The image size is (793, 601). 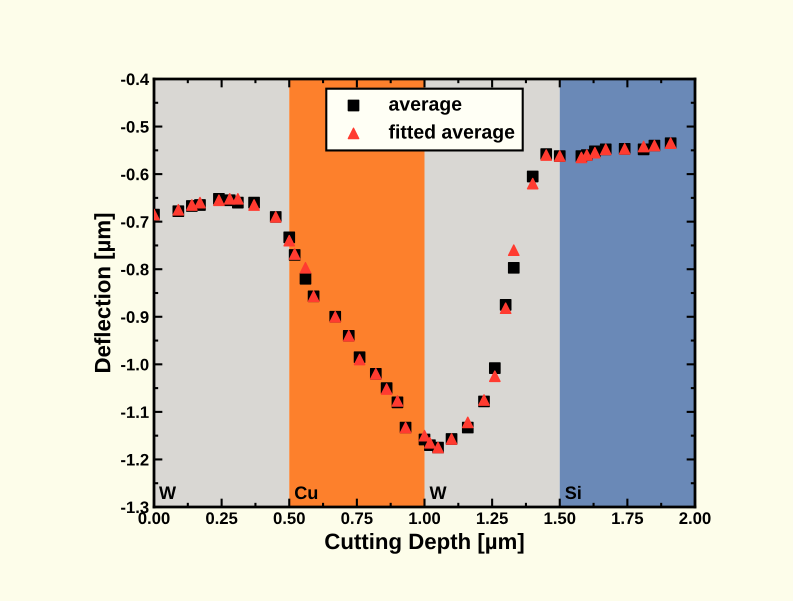 What do you see at coordinates (135, 507) in the screenshot?
I see `y-tick-label: -1.3` at bounding box center [135, 507].